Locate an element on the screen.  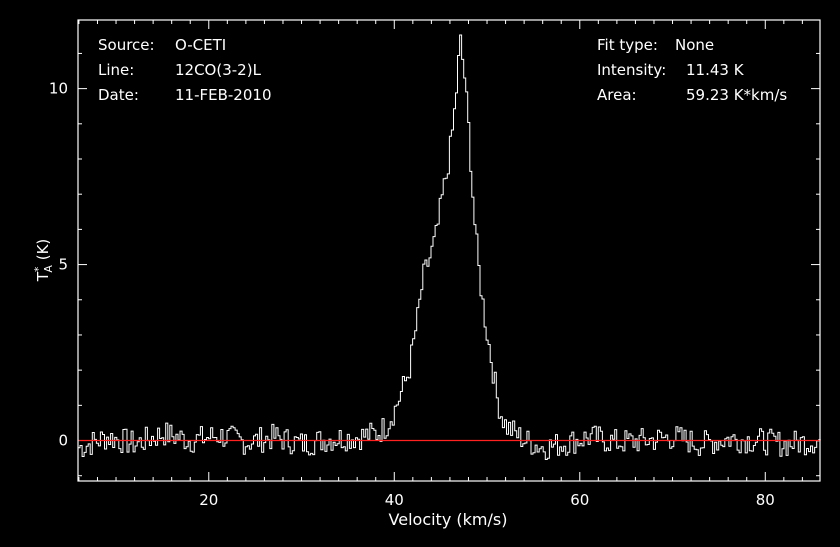
y-tick-label: 10 is located at coordinates (58, 89).